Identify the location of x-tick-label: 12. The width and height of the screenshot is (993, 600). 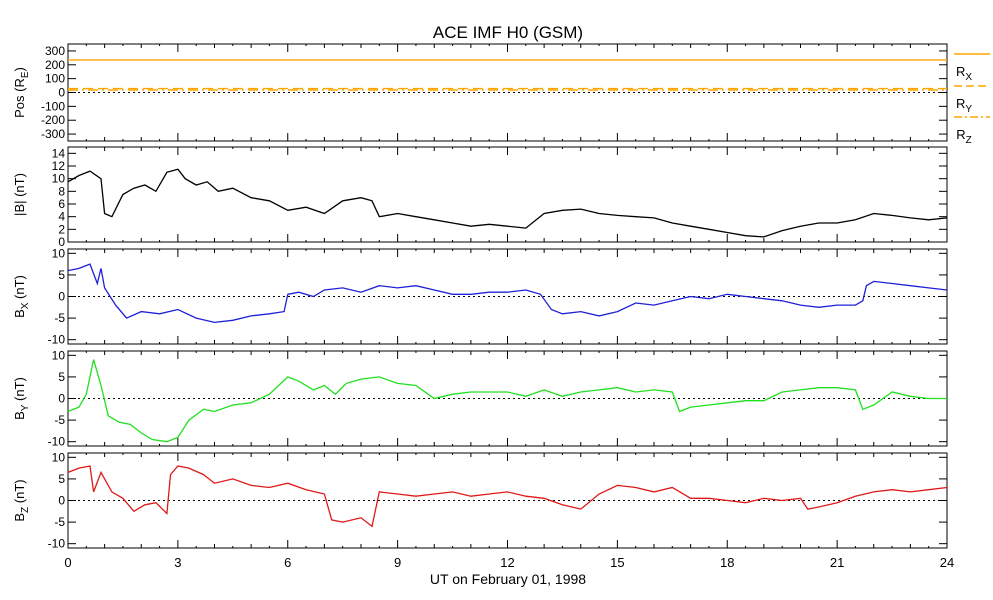
(507, 562).